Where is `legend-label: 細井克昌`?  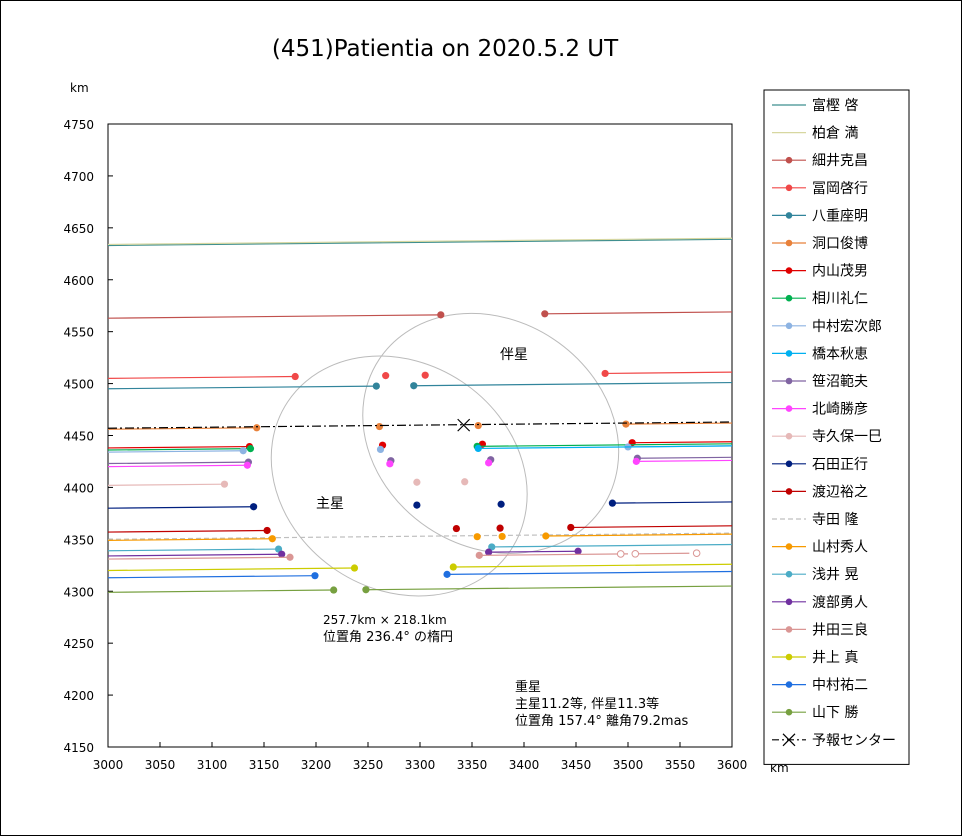
legend-label: 細井克昌 is located at coordinates (840, 161).